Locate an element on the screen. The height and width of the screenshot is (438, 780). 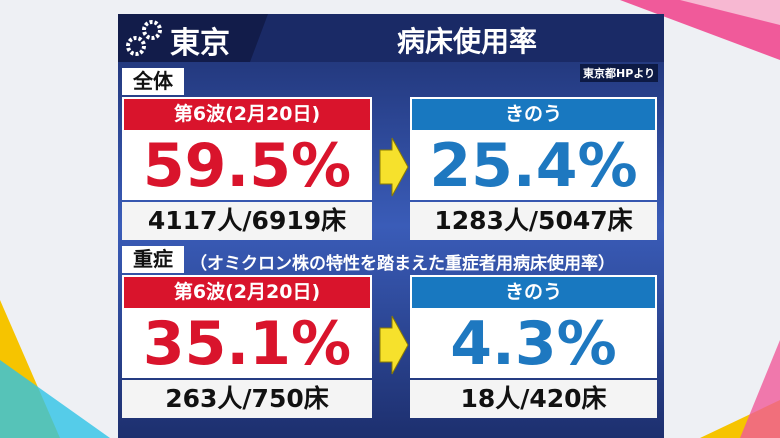
section-label: 重症 is located at coordinates (153, 259).